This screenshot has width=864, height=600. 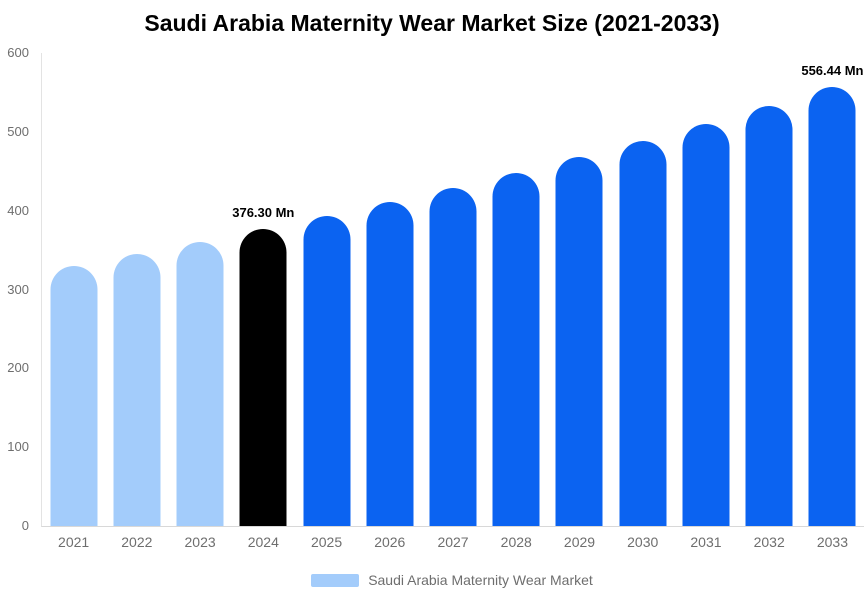 What do you see at coordinates (200, 542) in the screenshot?
I see `x-axis-label-2023: 2023` at bounding box center [200, 542].